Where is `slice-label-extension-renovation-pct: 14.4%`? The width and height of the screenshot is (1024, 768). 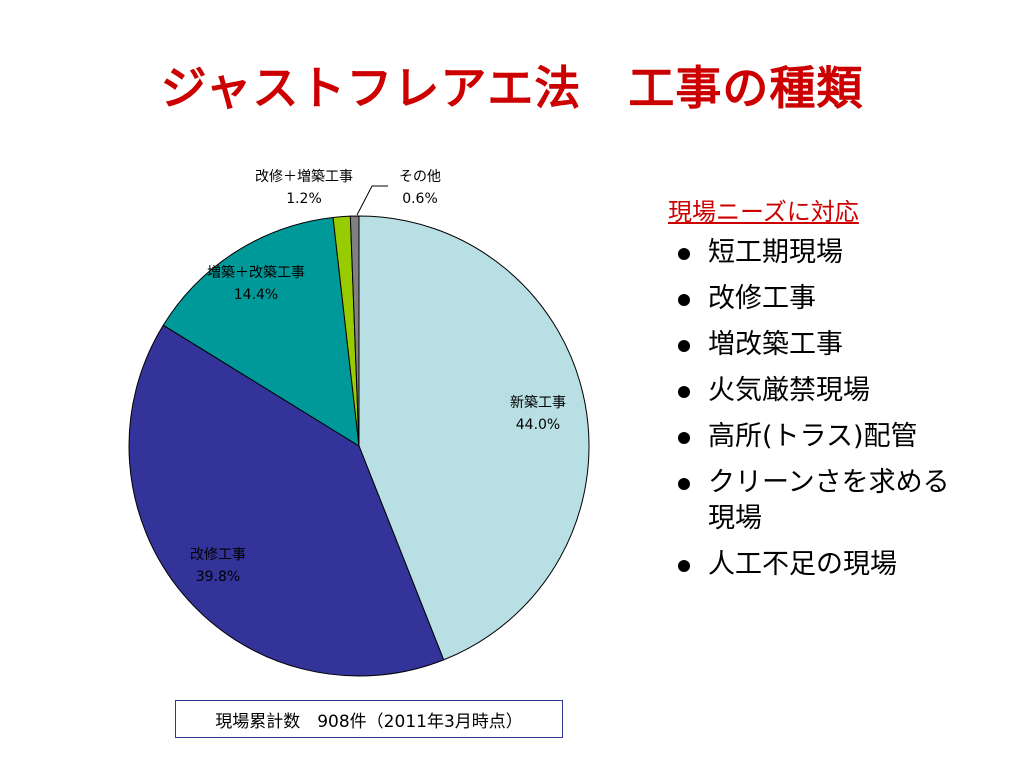
slice-label-extension-renovation-pct: 14.4% is located at coordinates (256, 295).